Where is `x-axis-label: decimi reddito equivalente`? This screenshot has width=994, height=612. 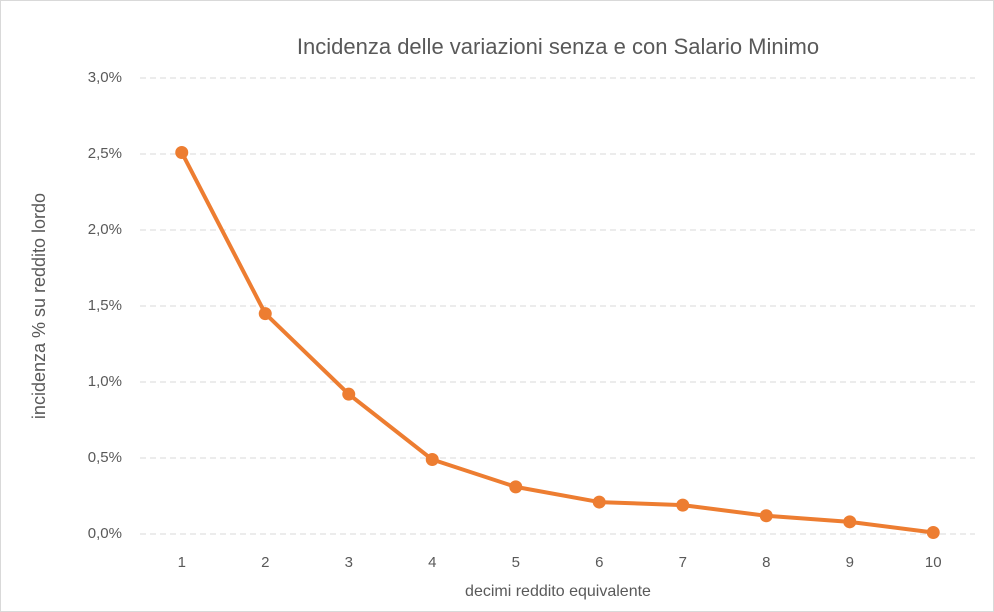 x-axis-label: decimi reddito equivalente is located at coordinates (558, 591).